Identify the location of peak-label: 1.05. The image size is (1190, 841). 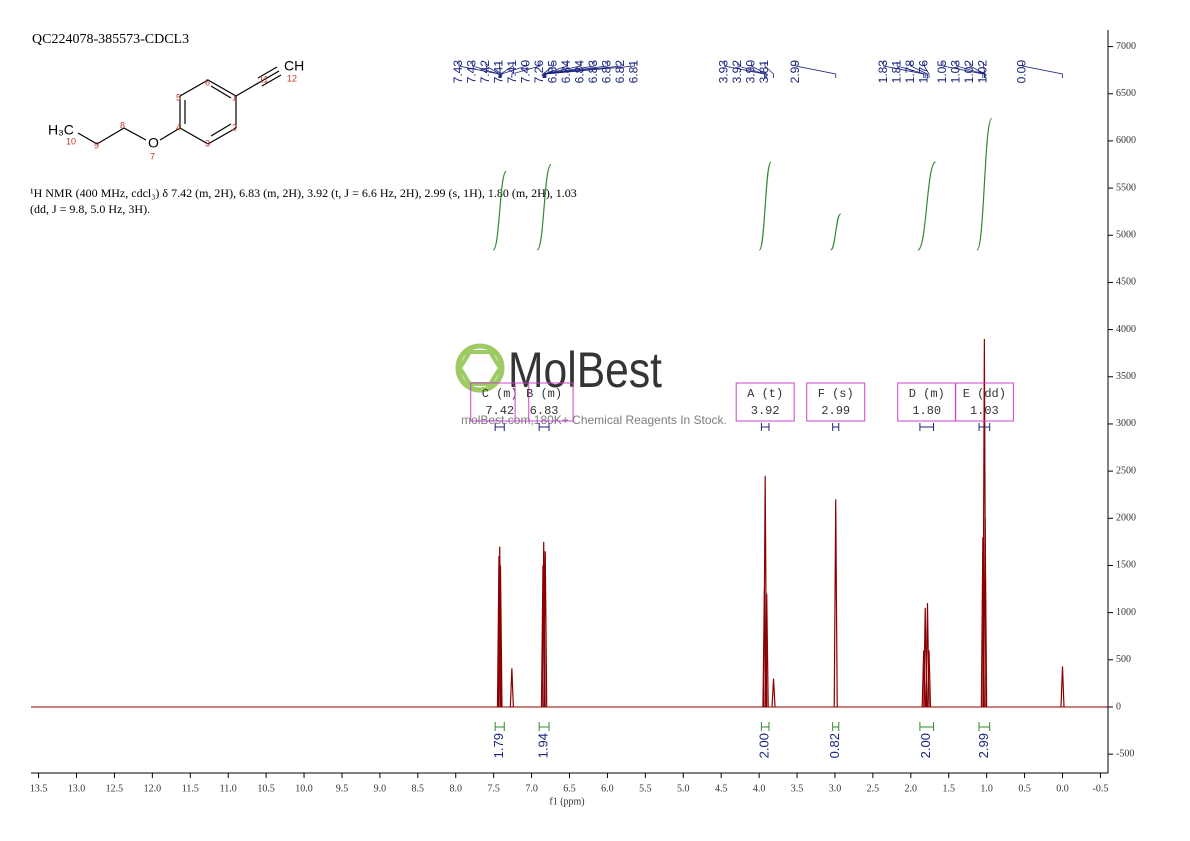
(942, 72).